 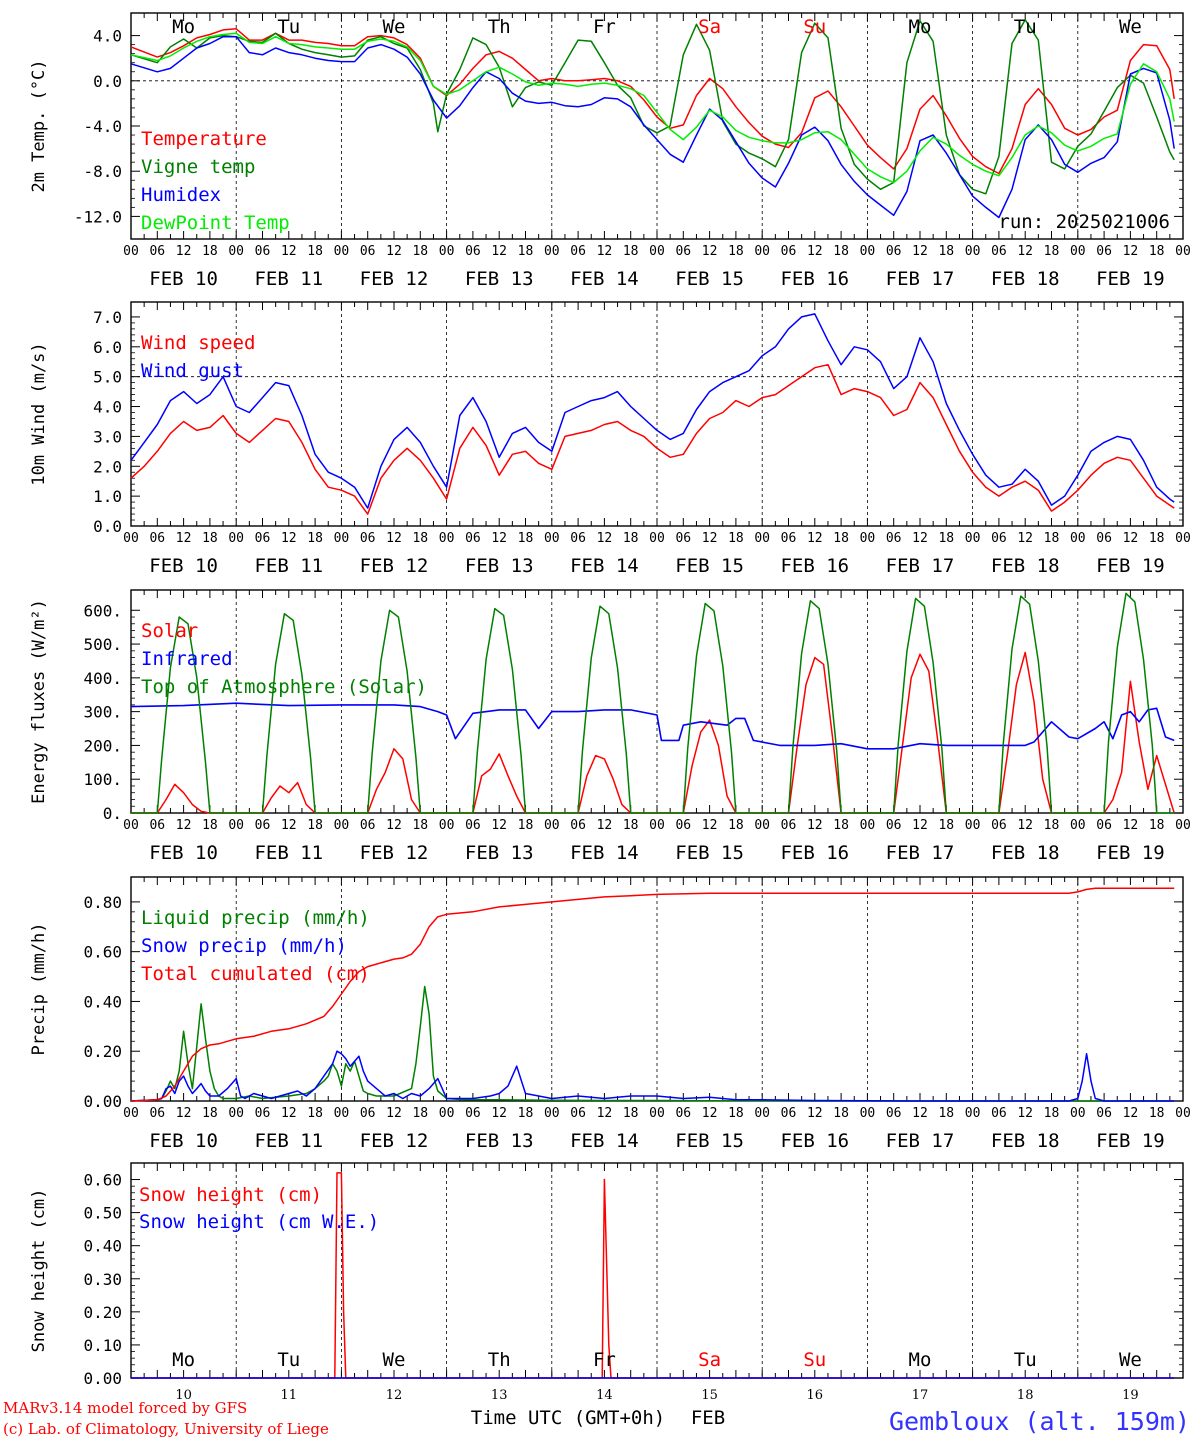 I want to click on series-line-temperature, so click(x=652, y=101).